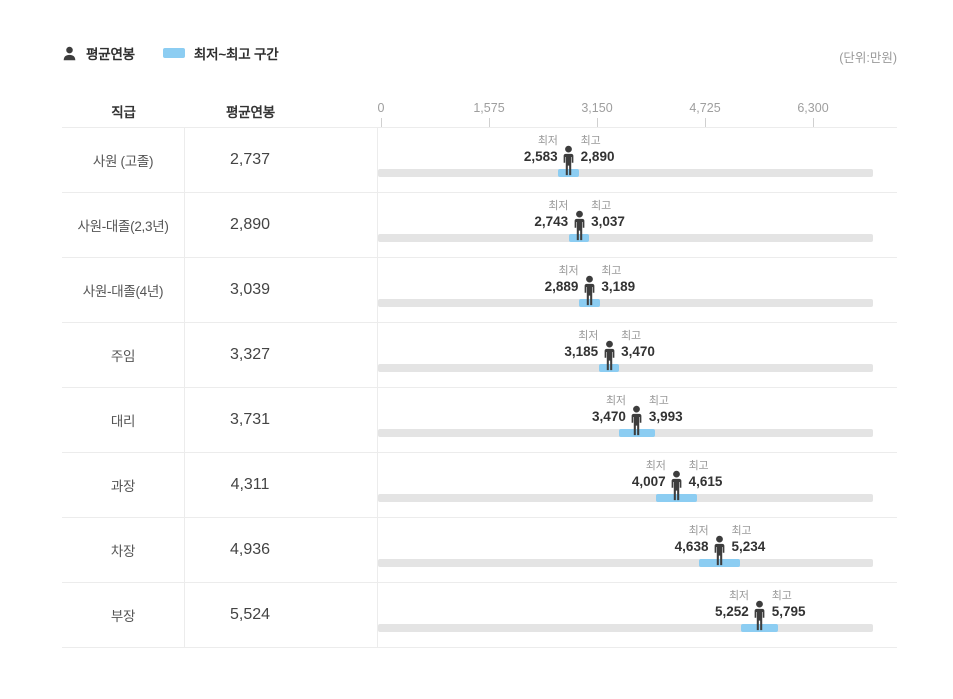  I want to click on legend-item-range: 최저~최고 구간, so click(220, 53).